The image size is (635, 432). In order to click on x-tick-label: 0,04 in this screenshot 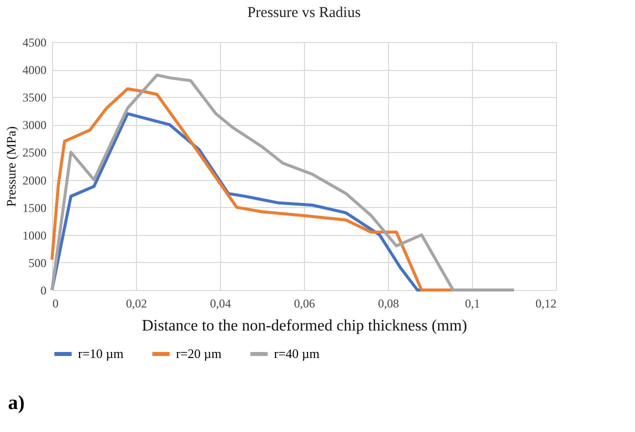, I will do `click(220, 303)`.